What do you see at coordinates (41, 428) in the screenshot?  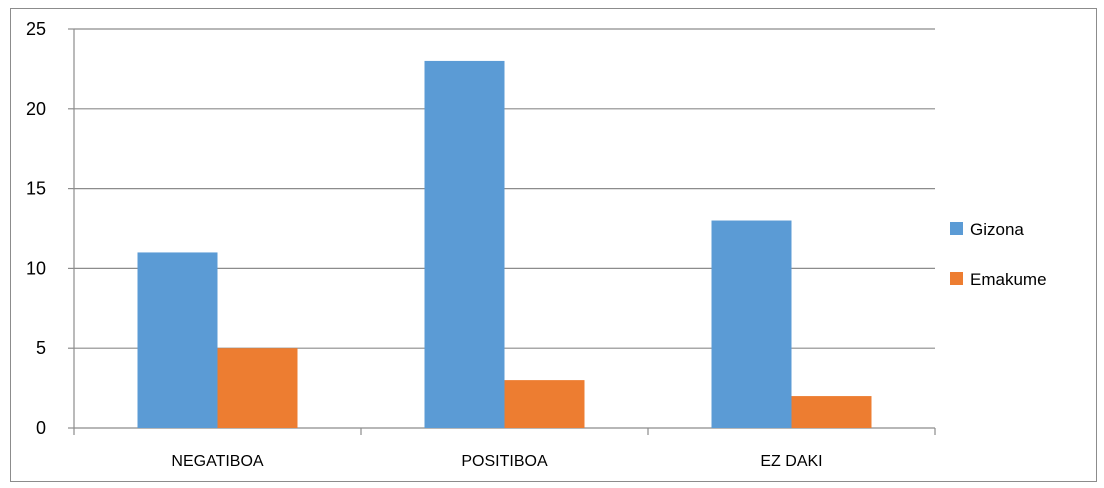 I see `y-tick-label: 0` at bounding box center [41, 428].